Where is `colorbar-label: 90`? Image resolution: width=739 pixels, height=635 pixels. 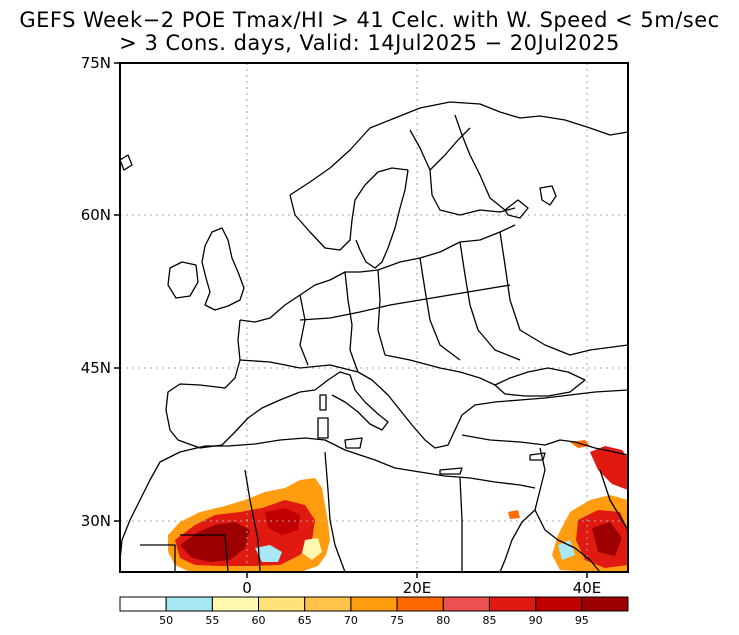
colorbar-label: 90 is located at coordinates (536, 620).